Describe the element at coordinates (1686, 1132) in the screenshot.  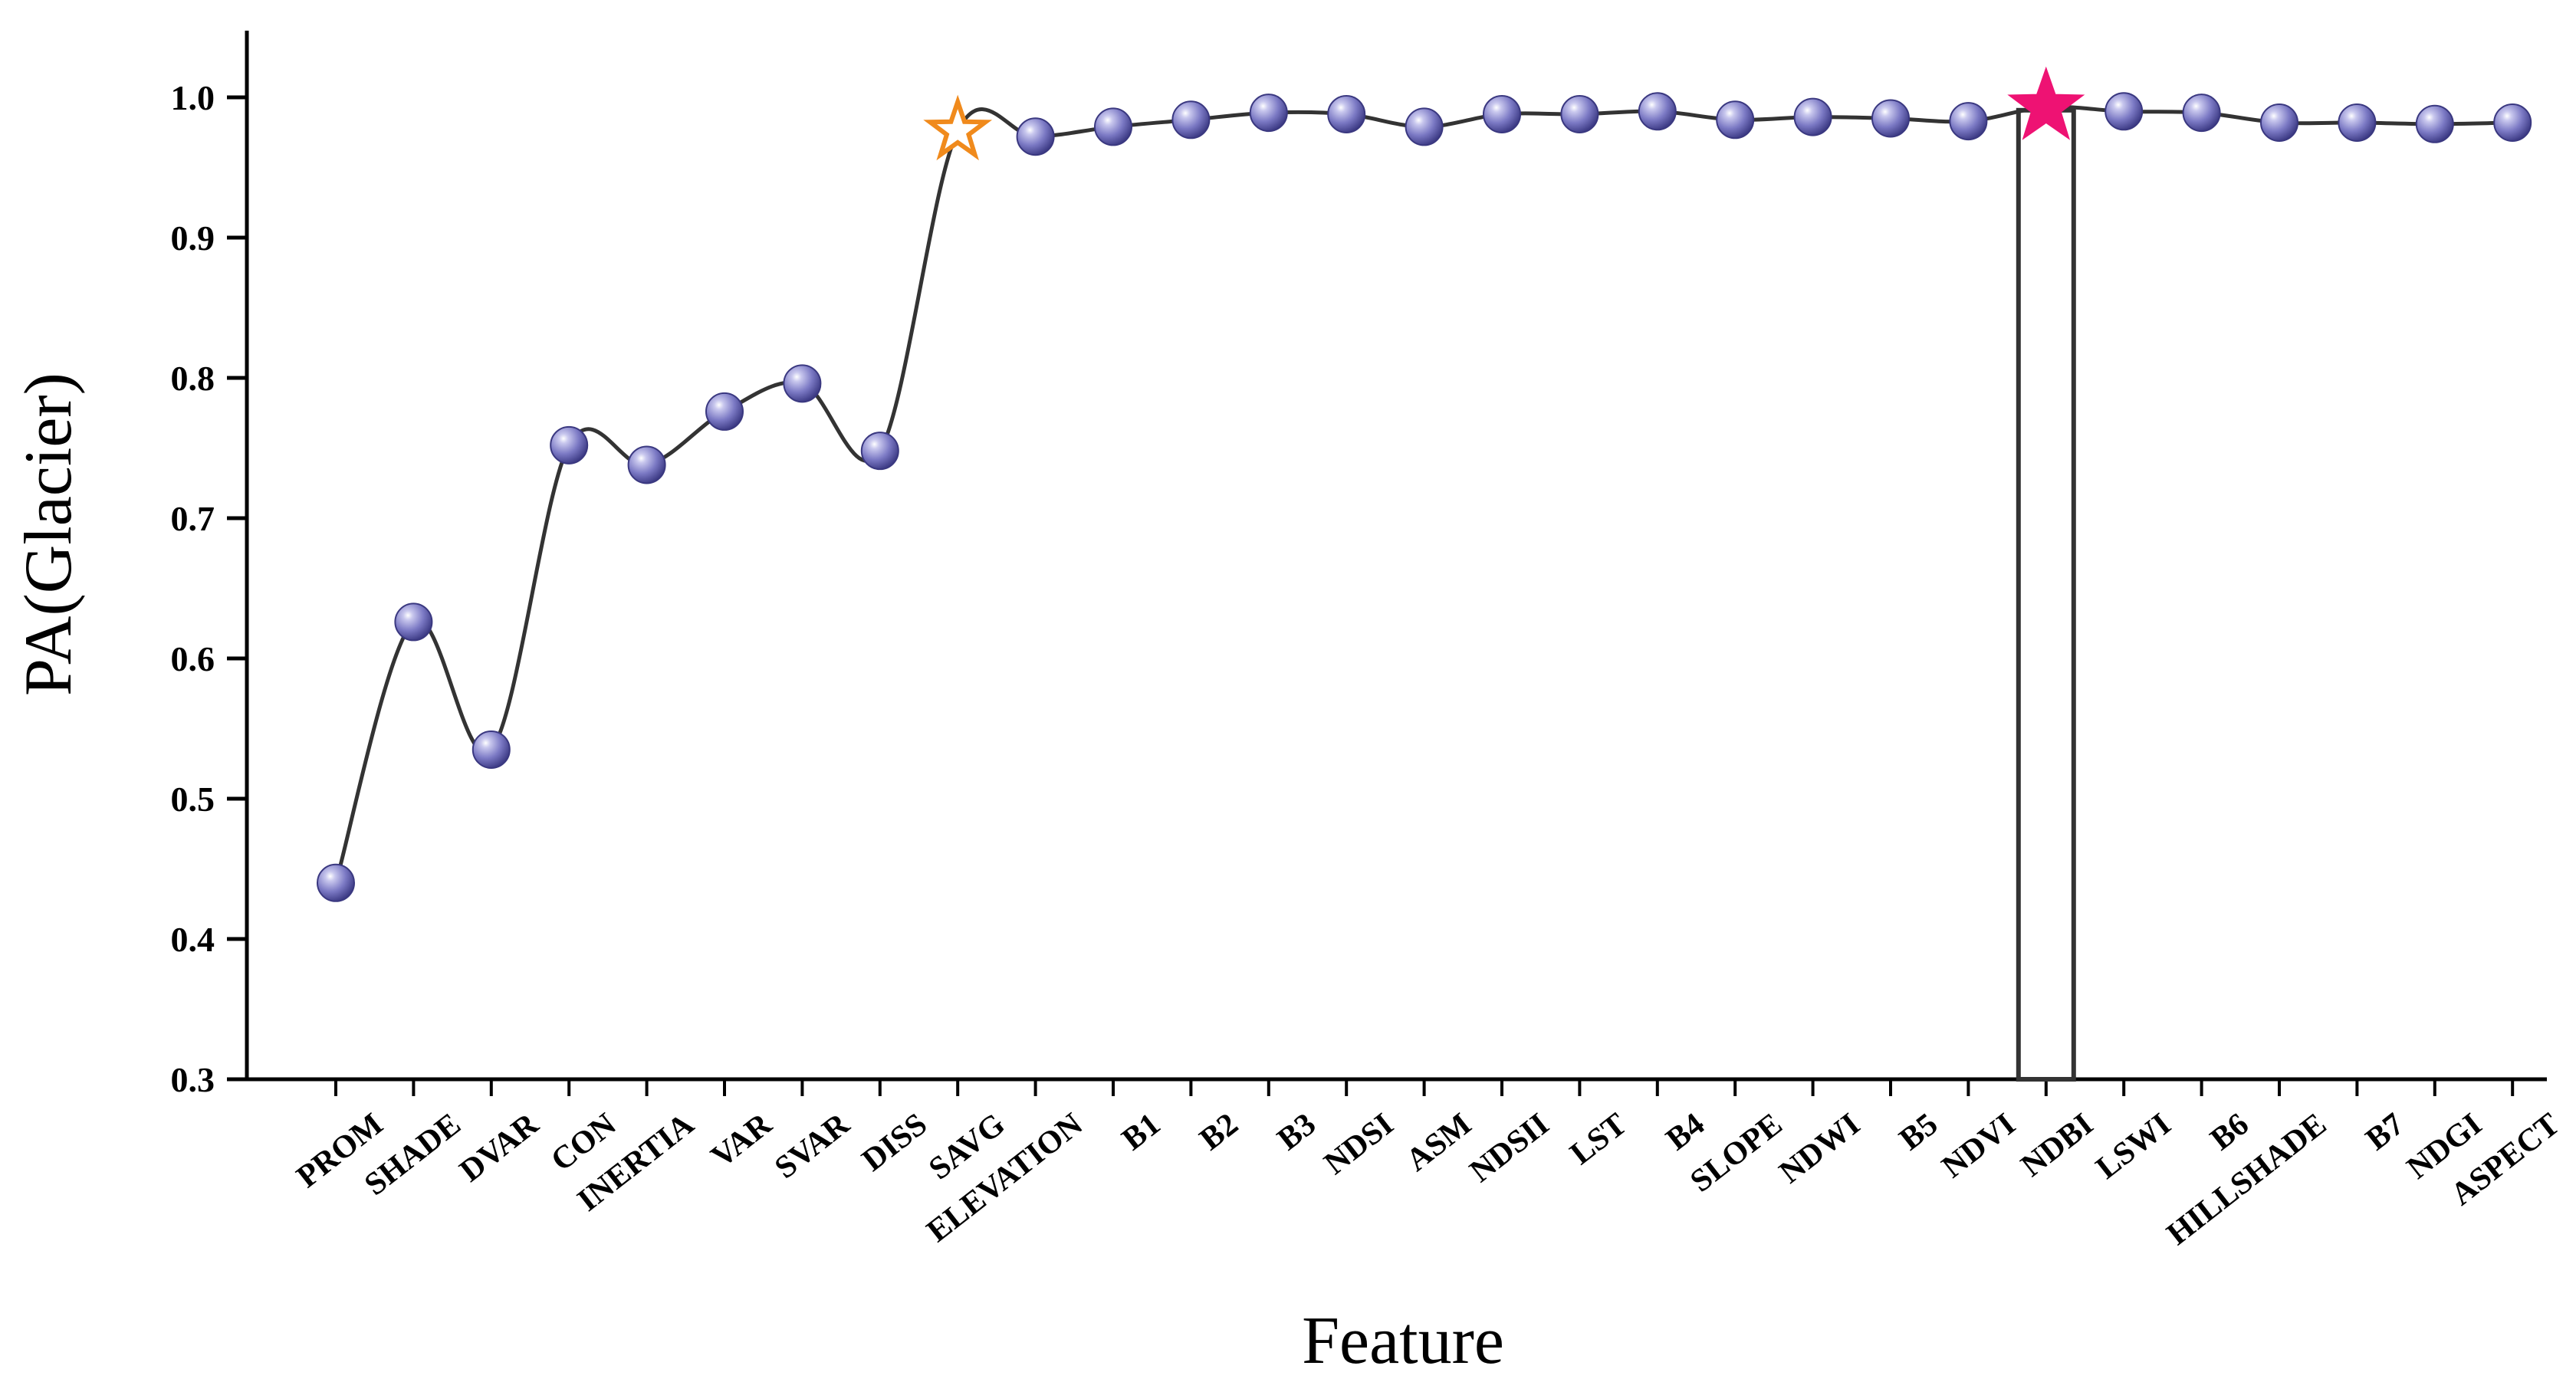
I see `x-tick-label: B4` at that location.